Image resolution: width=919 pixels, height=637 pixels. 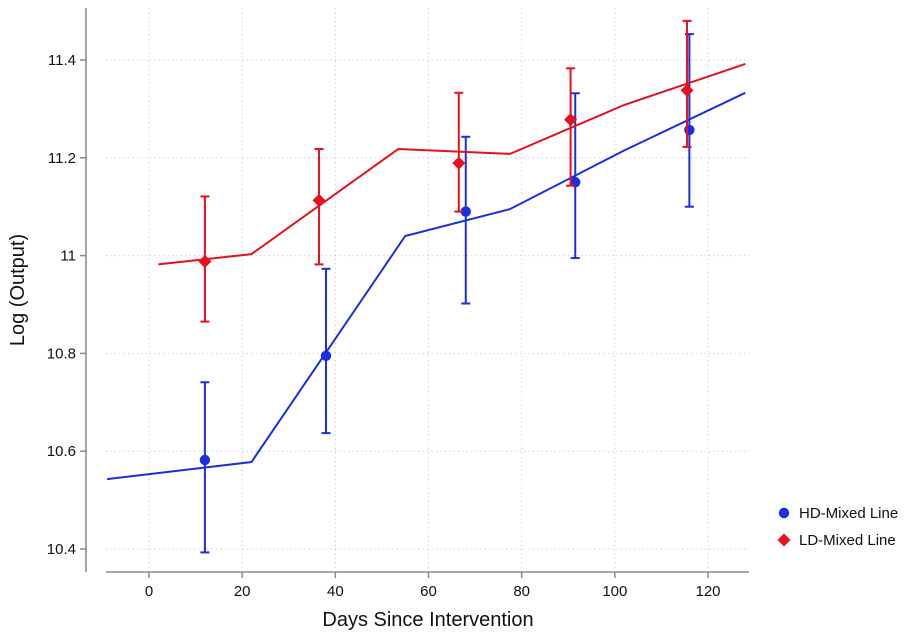 What do you see at coordinates (848, 513) in the screenshot?
I see `legend-label-hd: HD-Mixed Line` at bounding box center [848, 513].